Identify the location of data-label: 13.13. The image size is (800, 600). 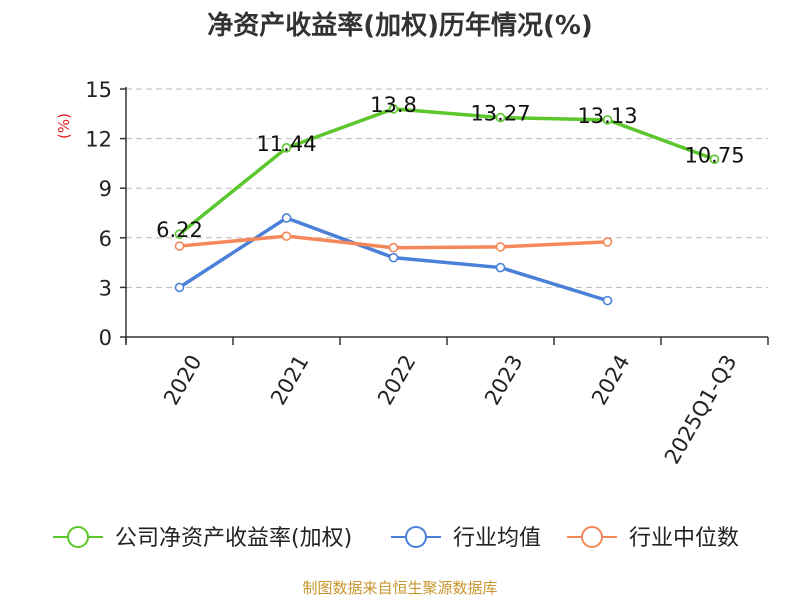
(607, 116).